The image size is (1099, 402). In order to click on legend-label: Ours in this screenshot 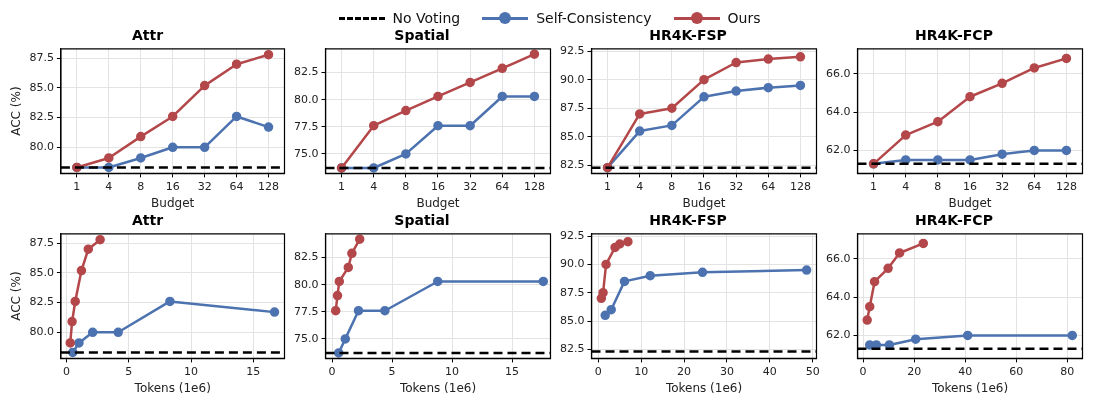, I will do `click(744, 18)`.